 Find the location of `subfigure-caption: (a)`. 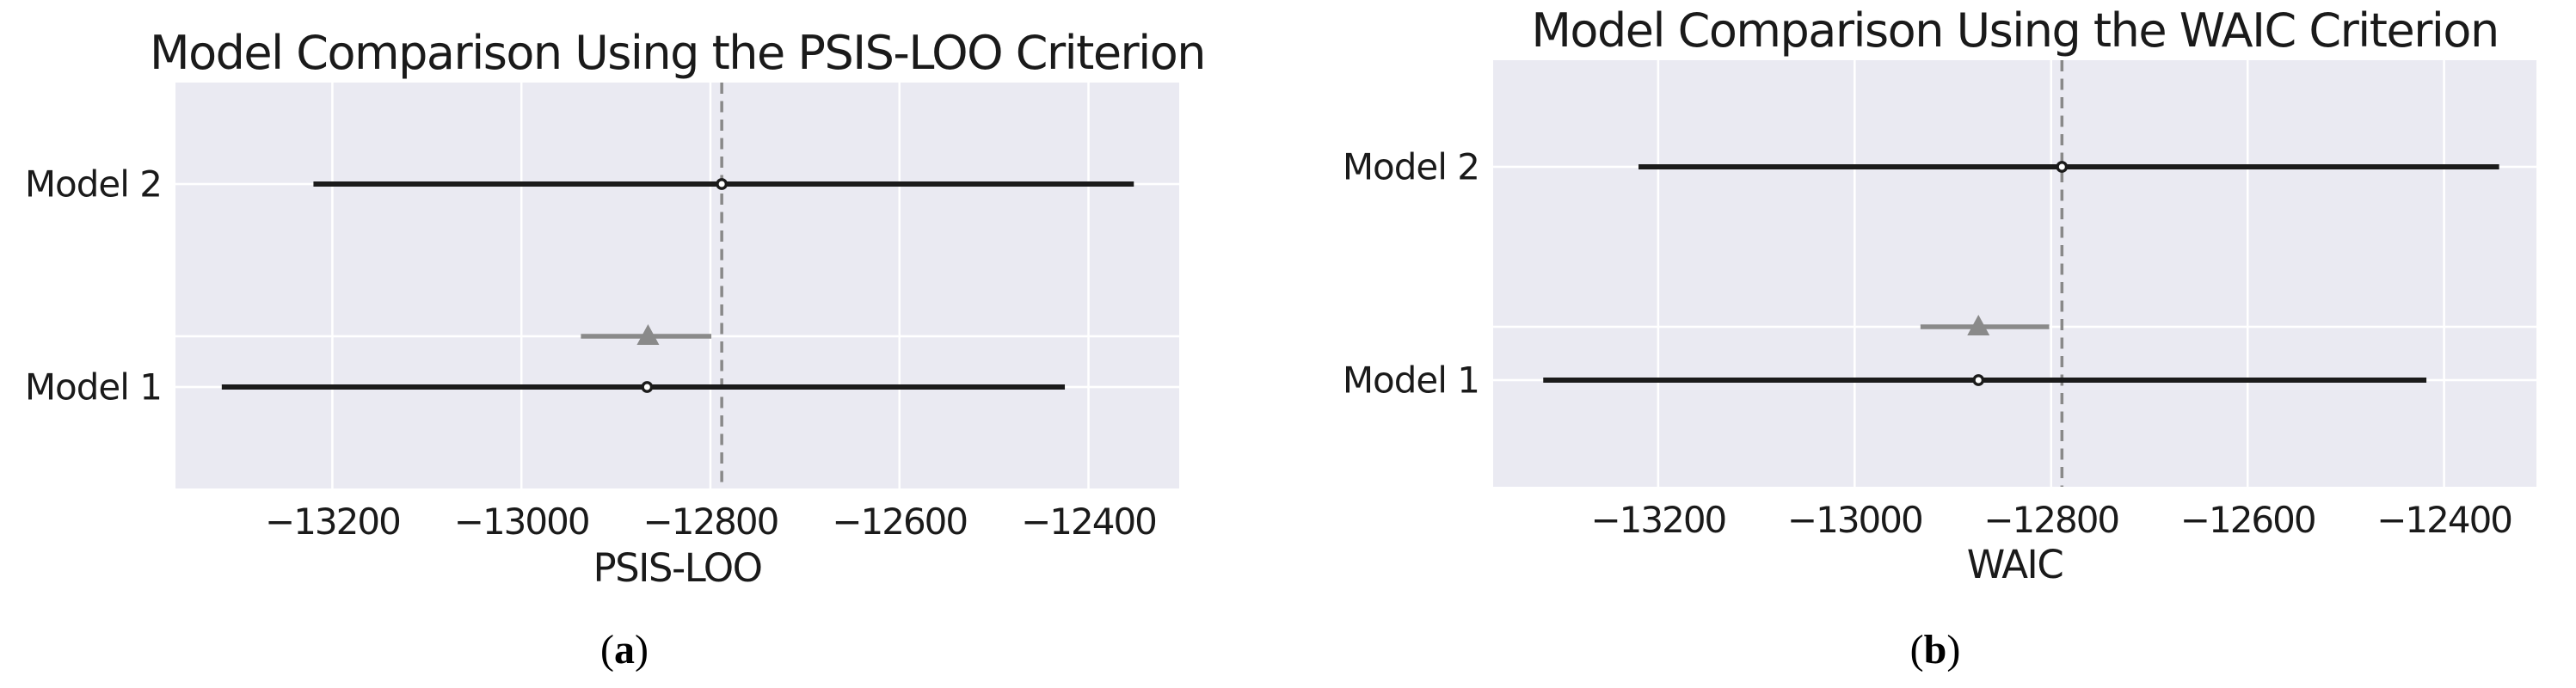

subfigure-caption: (a) is located at coordinates (624, 649).